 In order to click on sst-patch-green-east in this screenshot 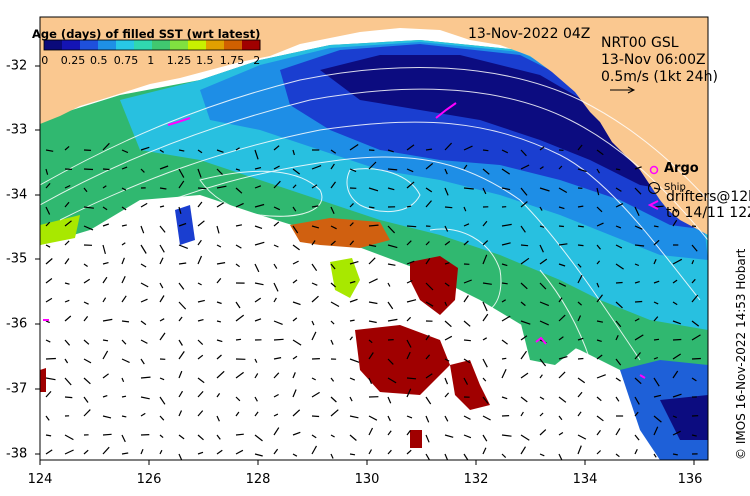, I will do `click(550, 340)`.